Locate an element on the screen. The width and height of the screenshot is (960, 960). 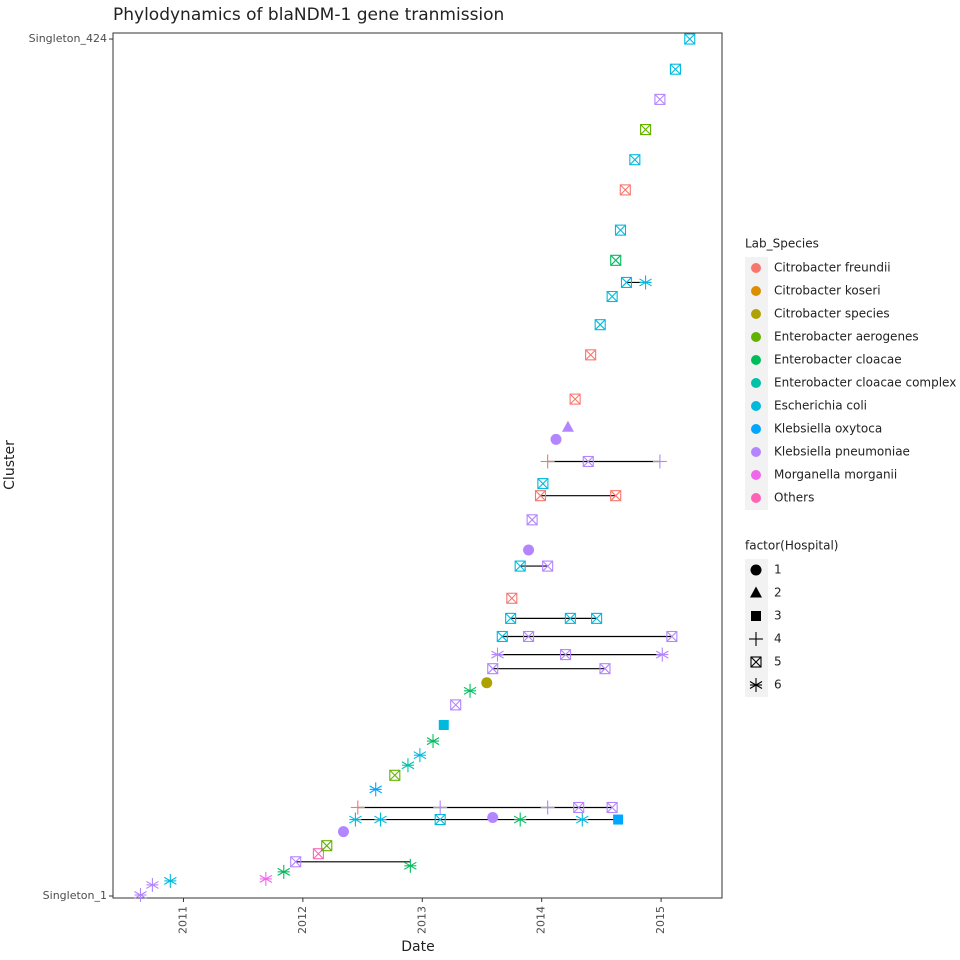
legend-label: 5 is located at coordinates (778, 662).